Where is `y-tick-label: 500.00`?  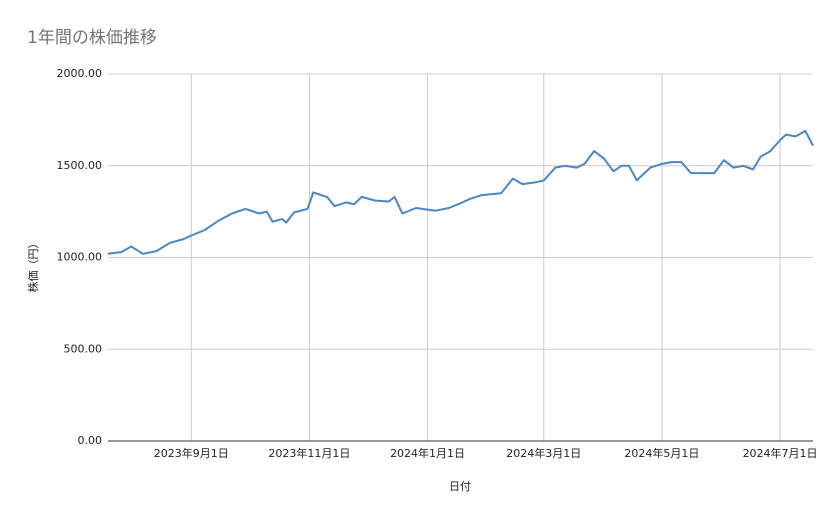
y-tick-label: 500.00 is located at coordinates (83, 348).